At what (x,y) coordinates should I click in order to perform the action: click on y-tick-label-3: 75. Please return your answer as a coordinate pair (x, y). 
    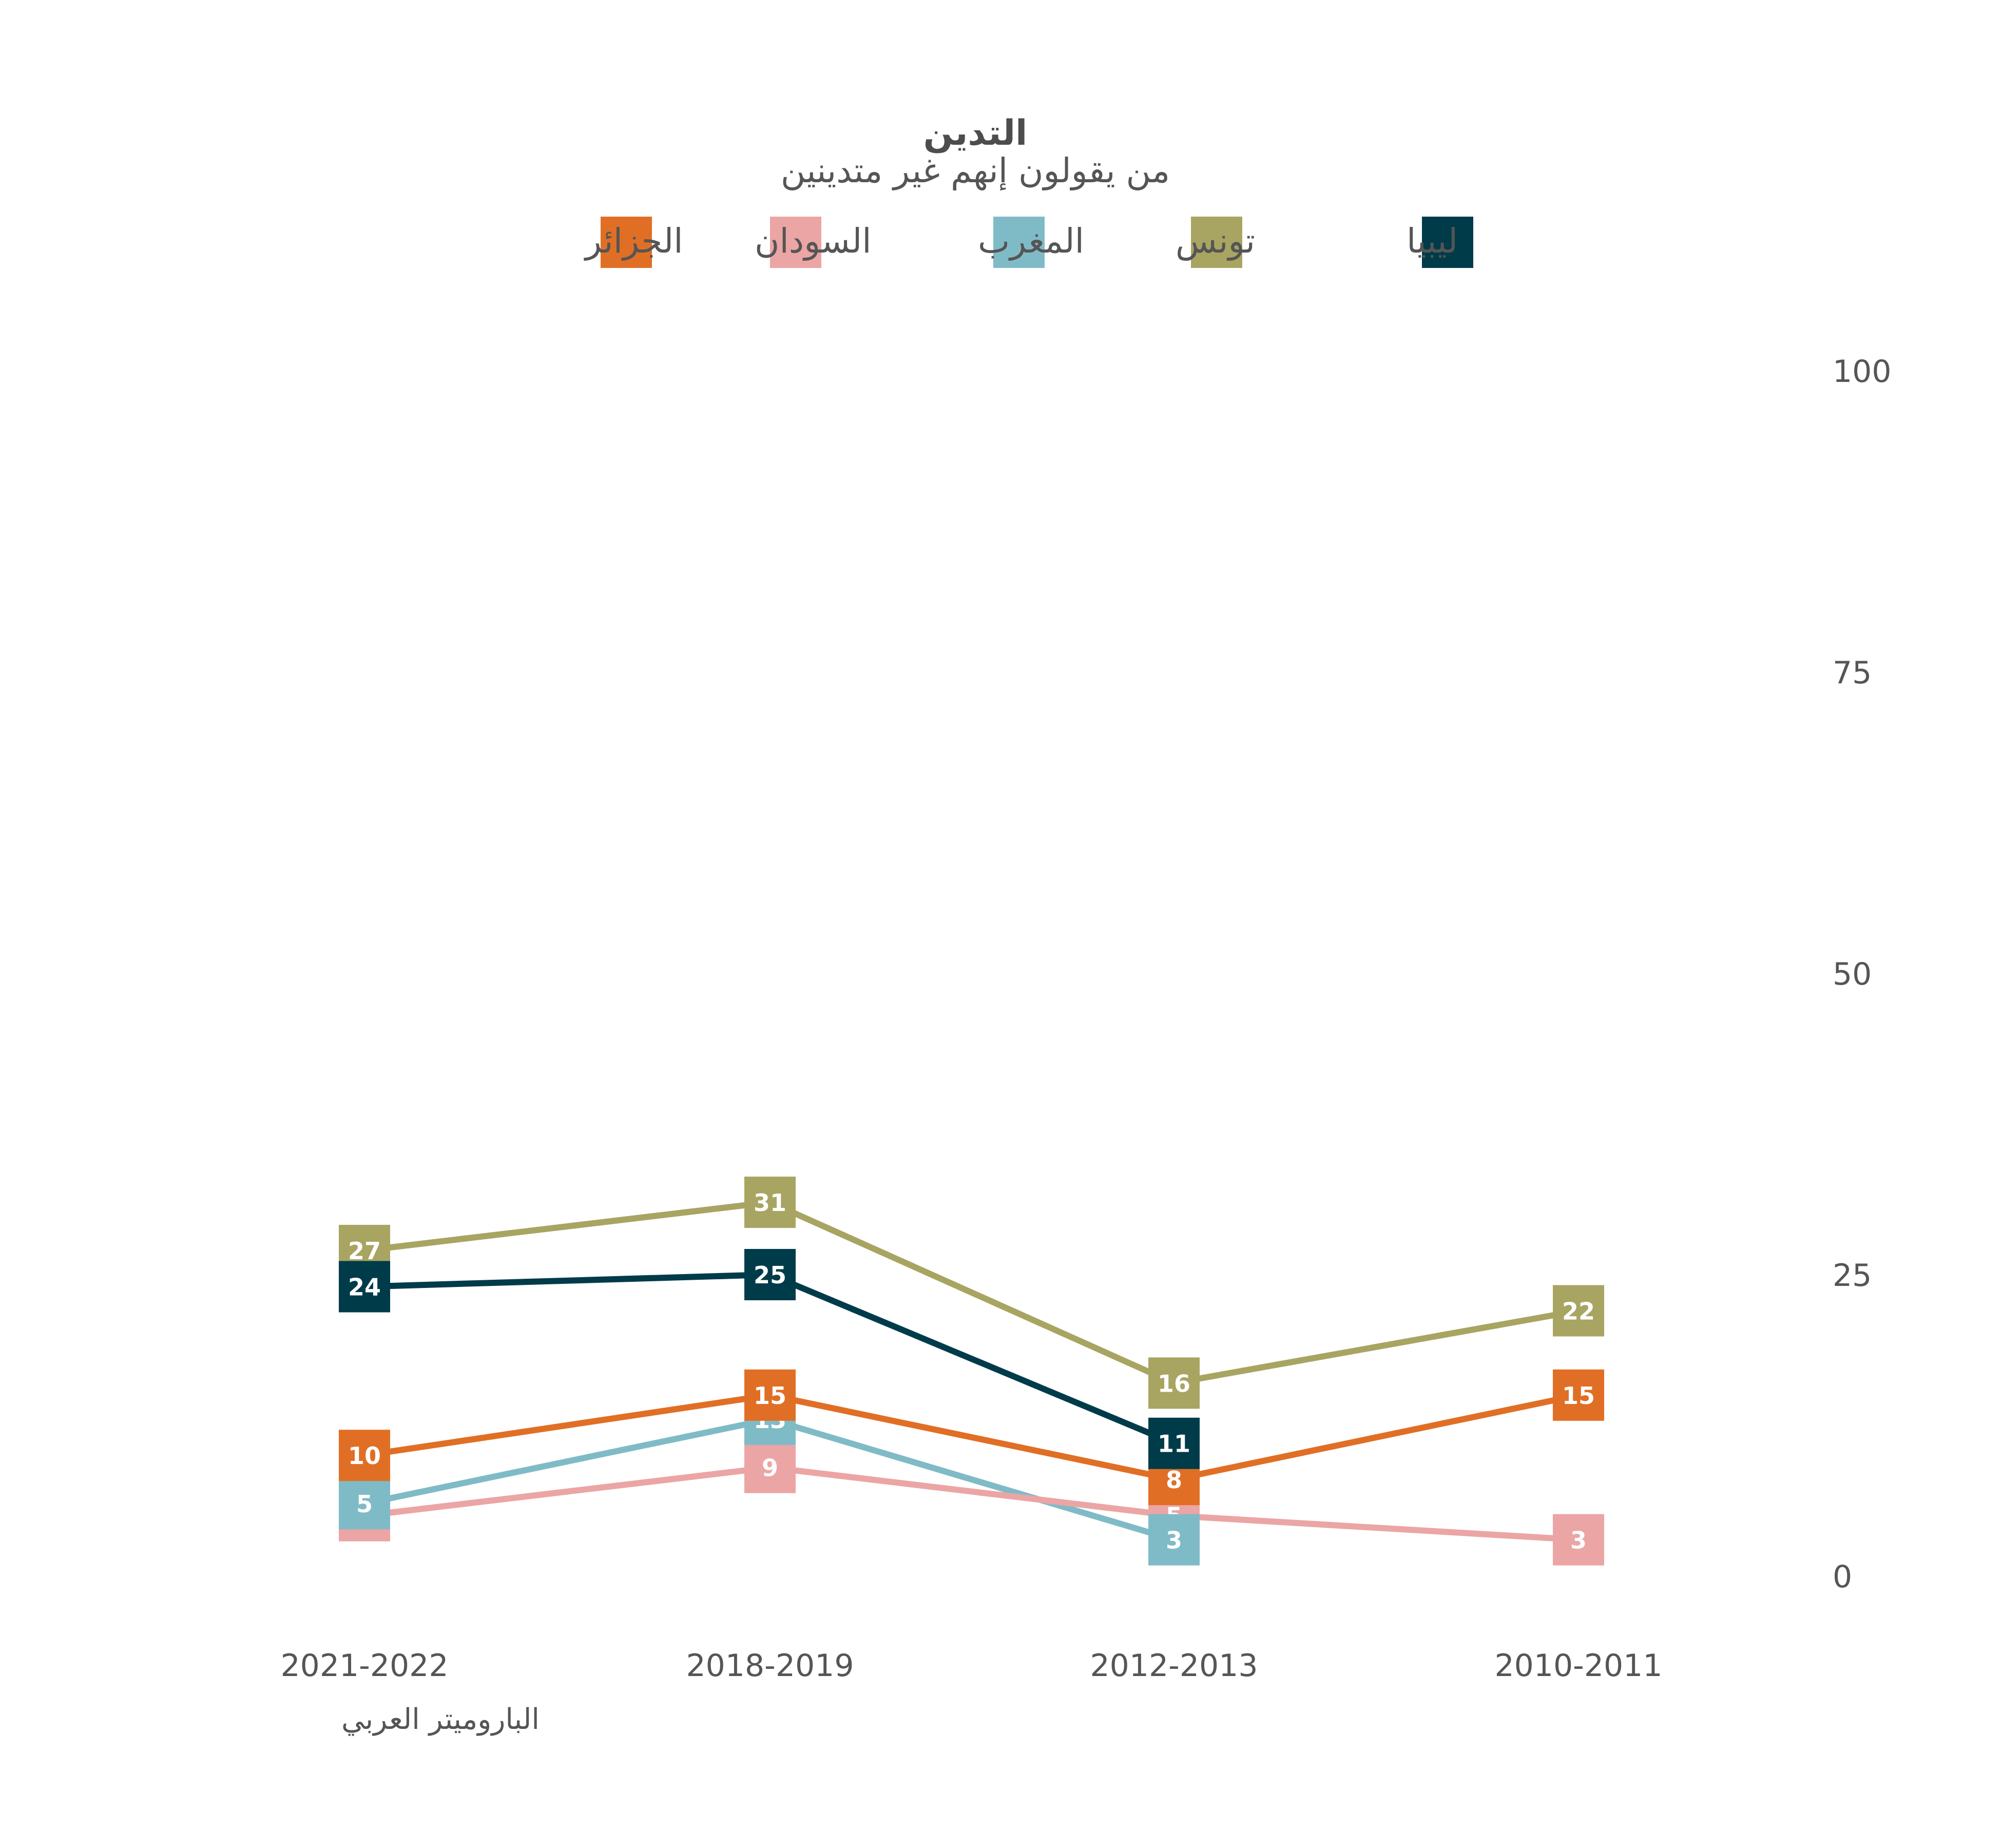
    Looking at the image, I should click on (1852, 673).